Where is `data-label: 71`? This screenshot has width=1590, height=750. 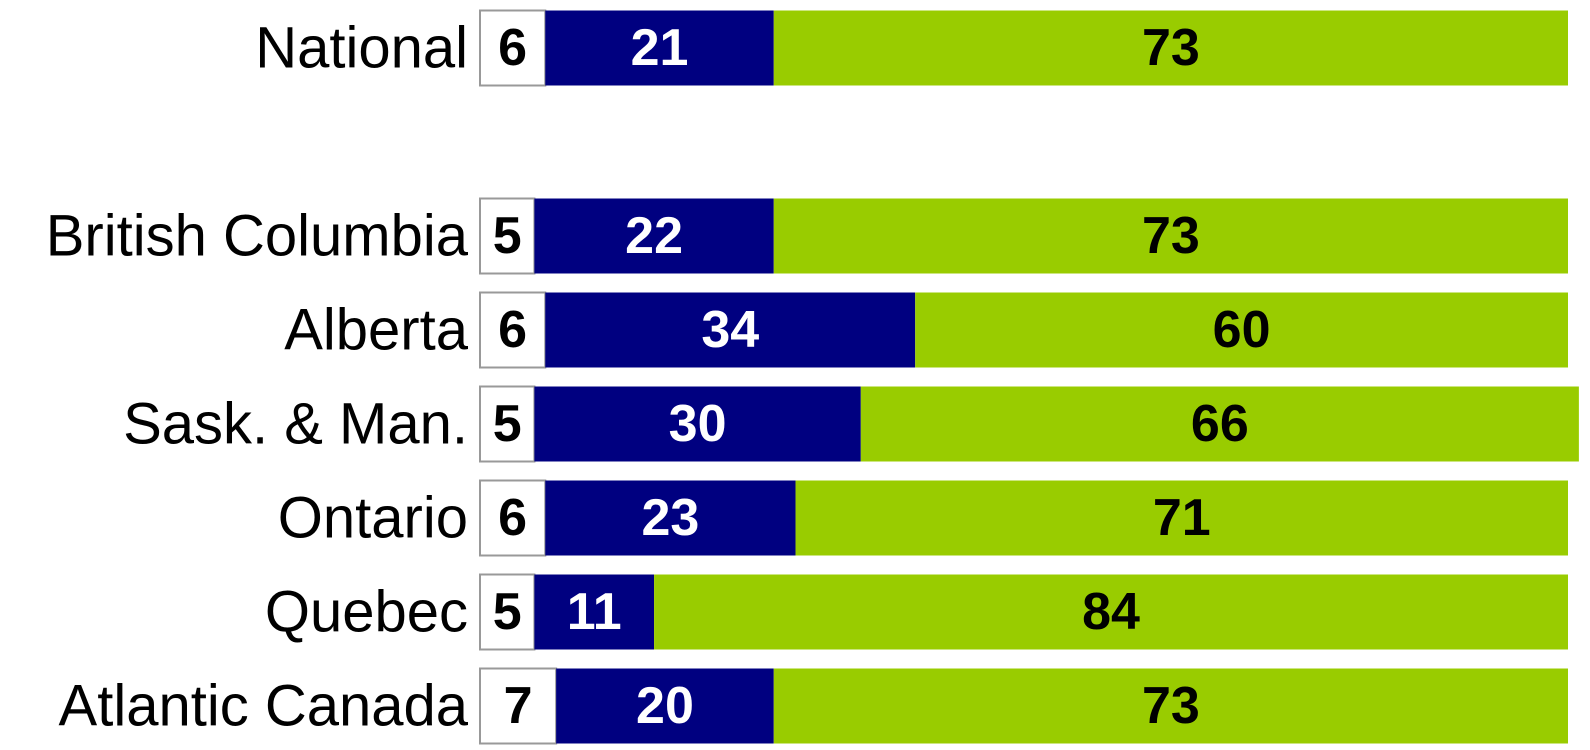
data-label: 71 is located at coordinates (1182, 518).